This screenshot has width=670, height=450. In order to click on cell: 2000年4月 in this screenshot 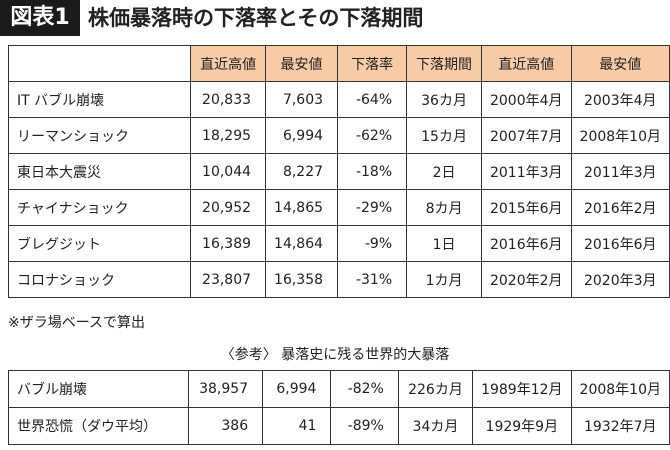, I will do `click(526, 99)`.